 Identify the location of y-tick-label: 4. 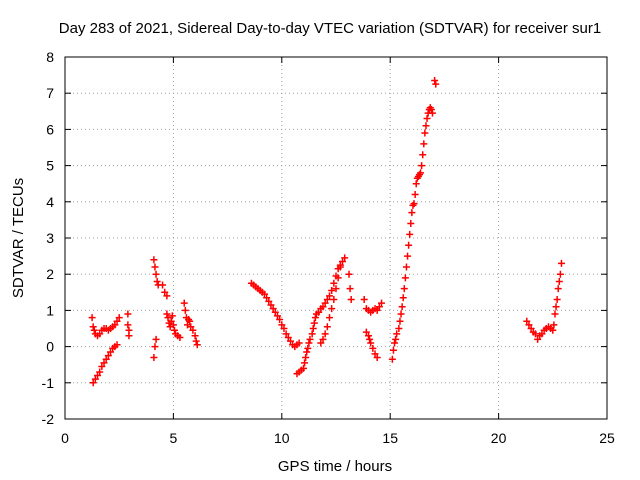
(50, 202).